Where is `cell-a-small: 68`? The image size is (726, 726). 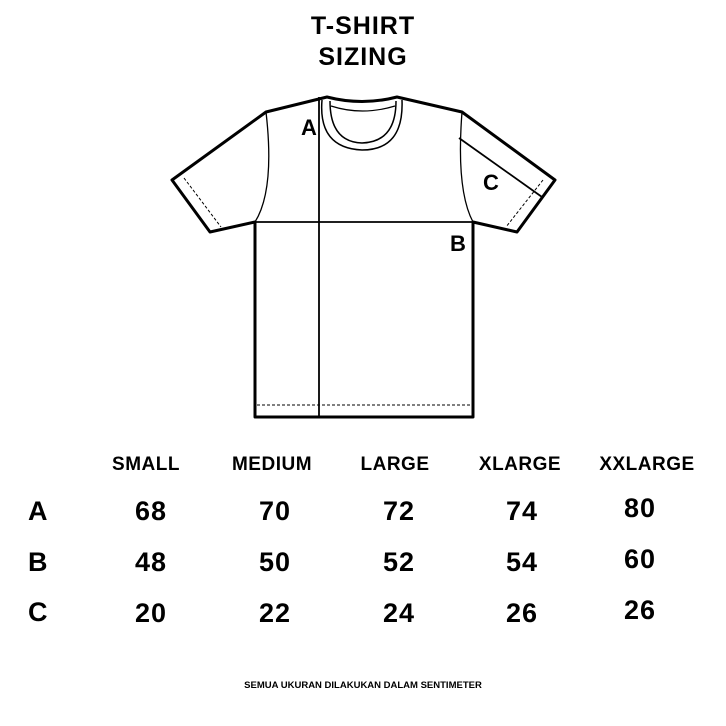
cell-a-small: 68 is located at coordinates (151, 511).